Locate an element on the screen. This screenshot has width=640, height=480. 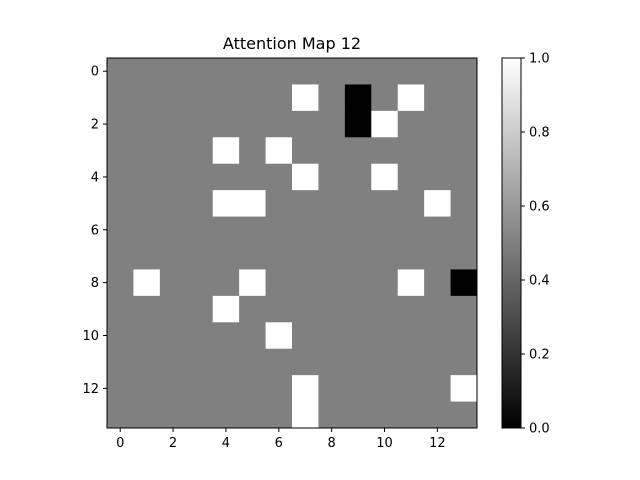
colorbar-tick-label: 0.6 is located at coordinates (539, 207).